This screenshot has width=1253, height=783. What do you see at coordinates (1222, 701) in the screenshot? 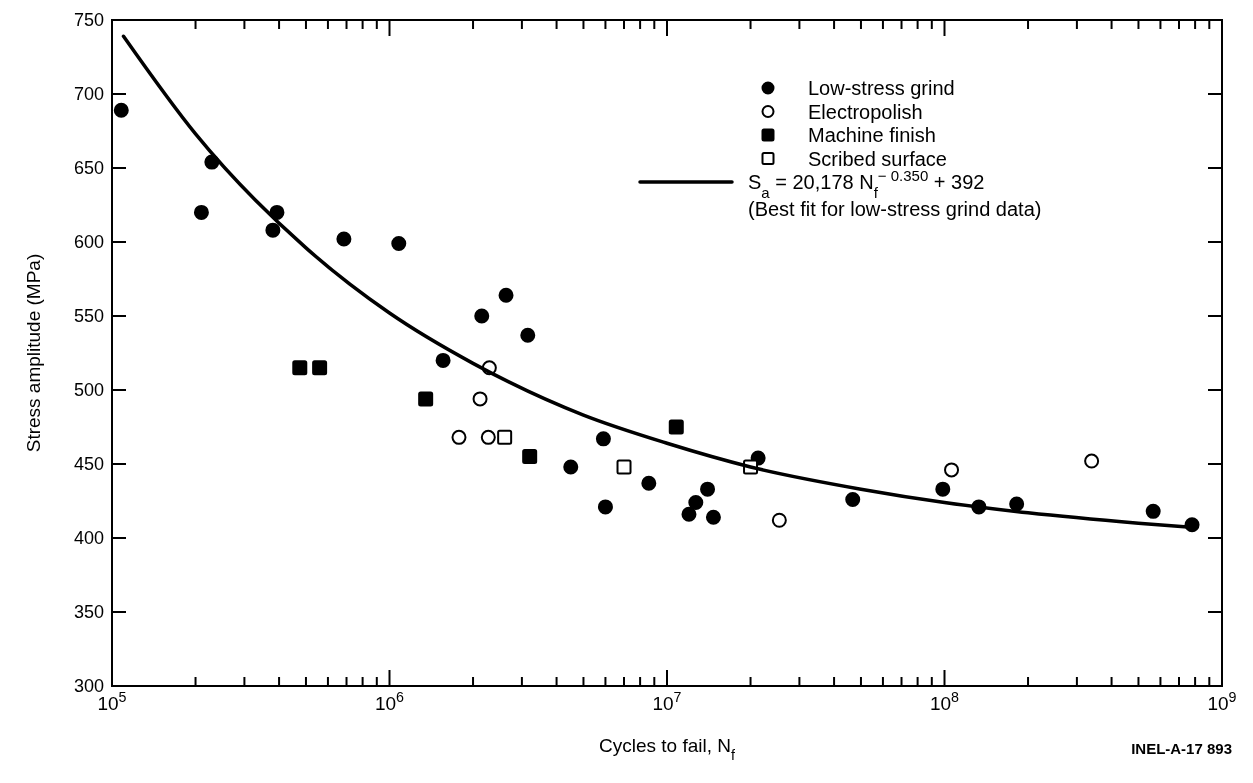
I see `x-tick-label: 10$^{9}$` at bounding box center [1222, 701].